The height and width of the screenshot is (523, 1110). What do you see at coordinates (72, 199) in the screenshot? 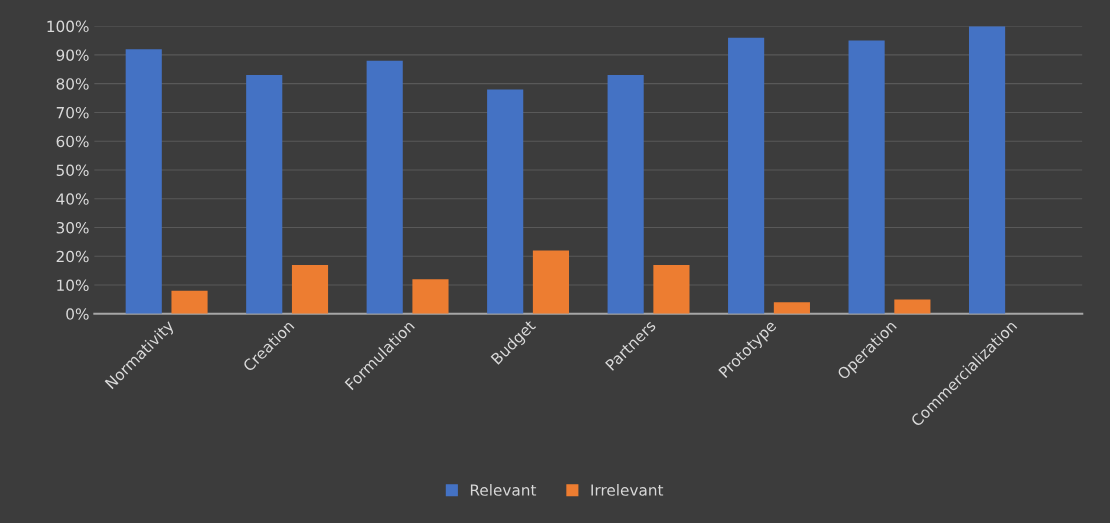
I see `y-tick-label: 40%` at bounding box center [72, 199].